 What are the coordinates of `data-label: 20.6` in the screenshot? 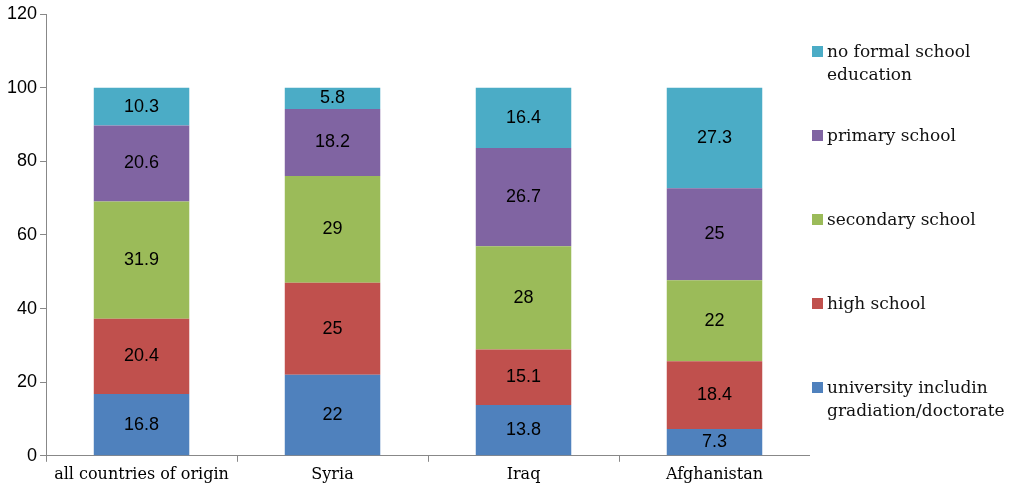 It's located at (142, 162).